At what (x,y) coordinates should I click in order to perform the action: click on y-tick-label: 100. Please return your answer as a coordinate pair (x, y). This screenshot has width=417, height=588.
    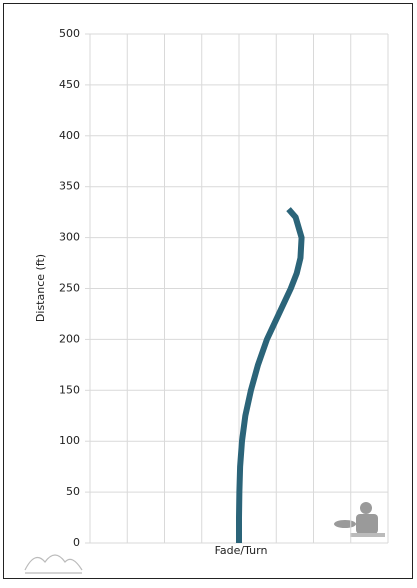
    Looking at the image, I should click on (69, 440).